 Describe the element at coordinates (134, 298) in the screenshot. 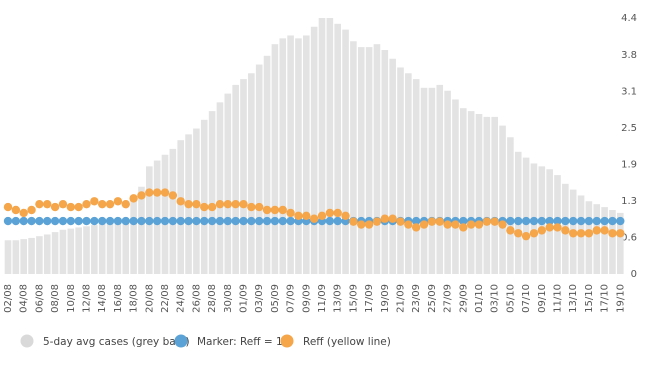

I see `x-tick-label: 18/08` at that location.